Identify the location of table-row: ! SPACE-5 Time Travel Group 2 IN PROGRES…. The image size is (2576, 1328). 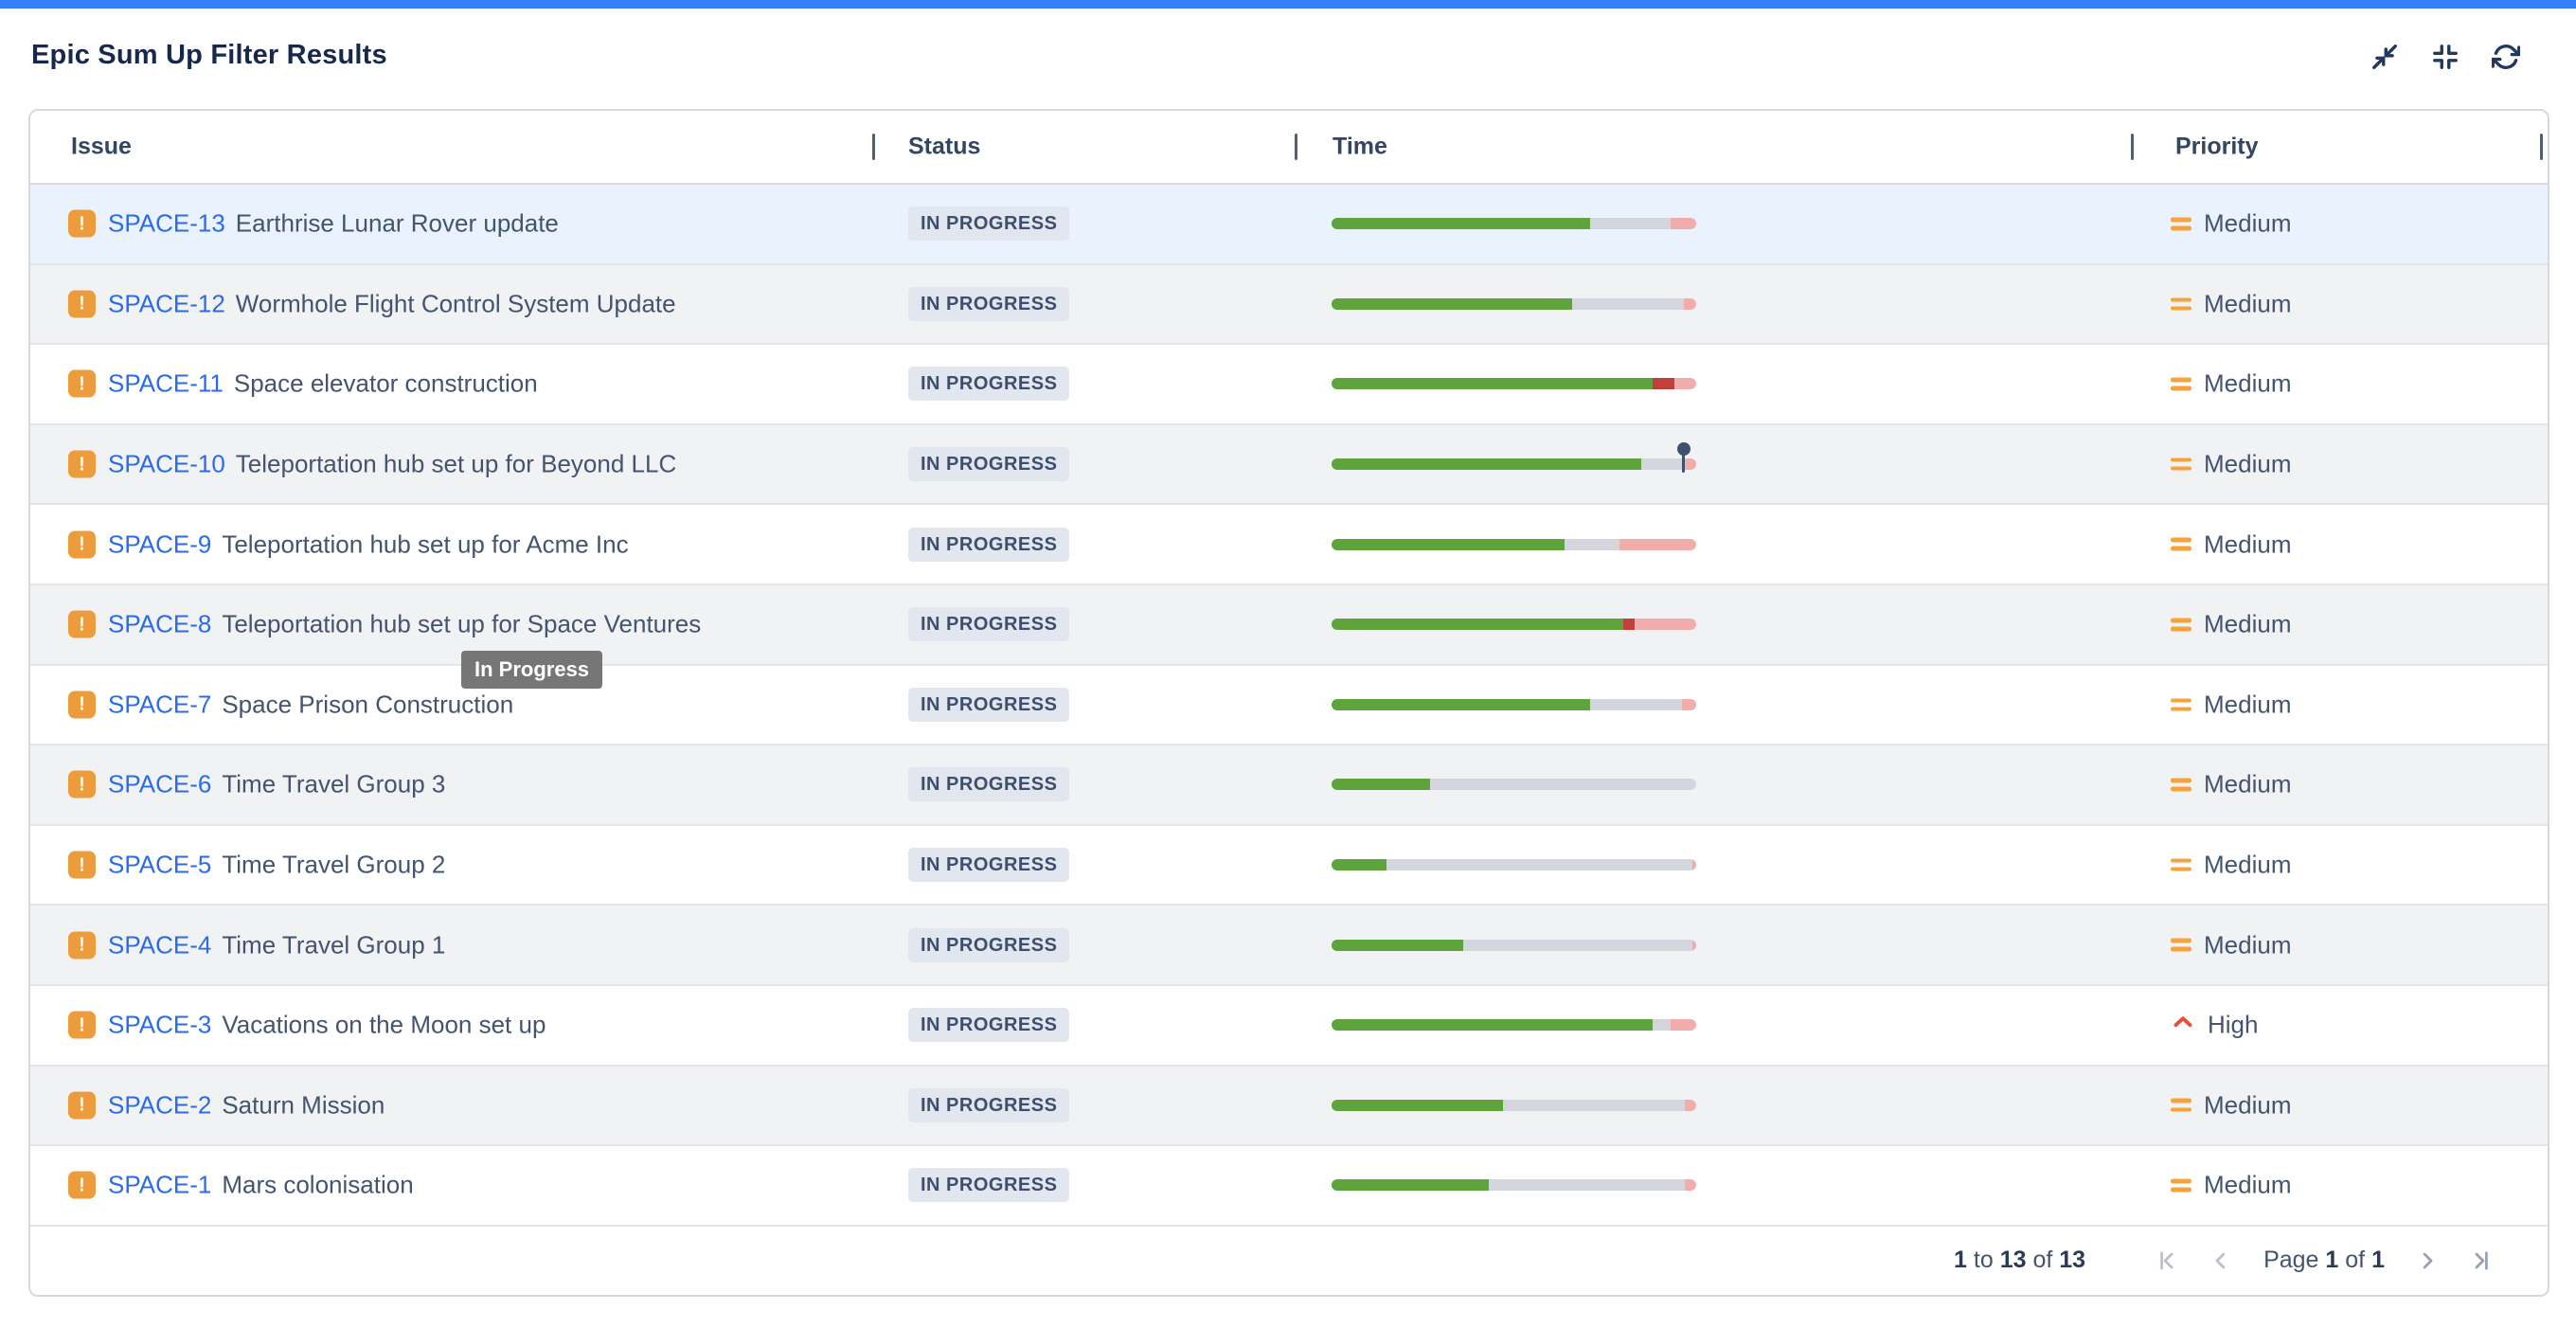
(1289, 866).